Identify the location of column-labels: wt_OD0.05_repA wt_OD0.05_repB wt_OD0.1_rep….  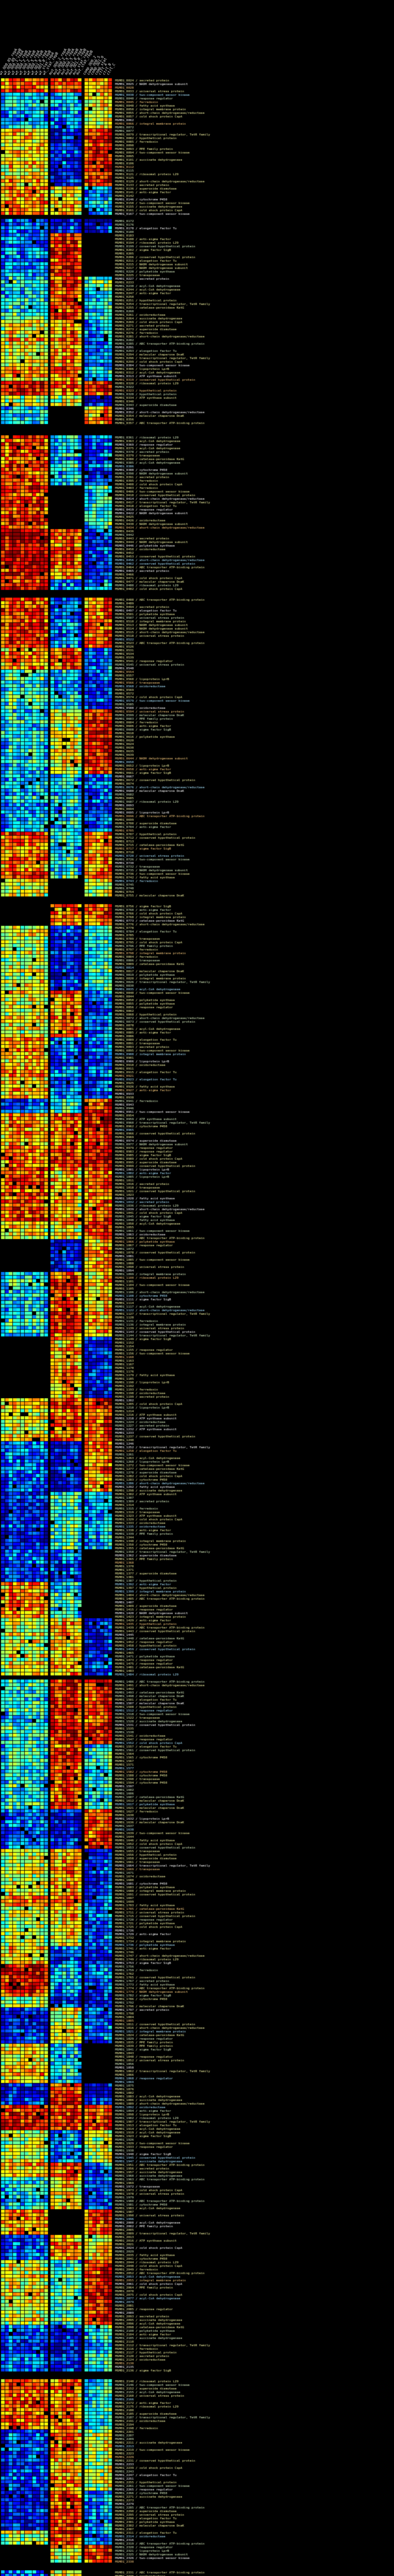
(197, 38).